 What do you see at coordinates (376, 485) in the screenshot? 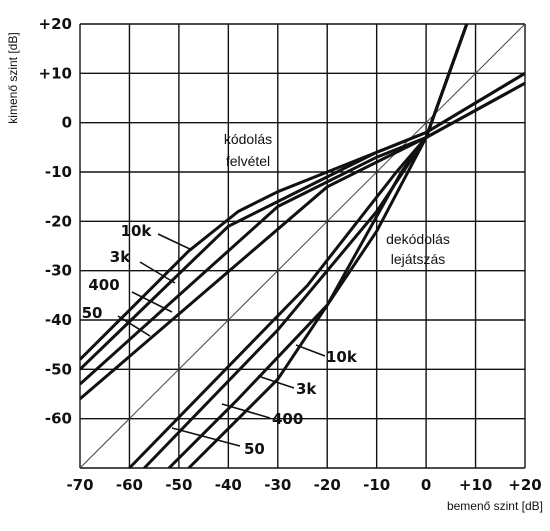
I see `x-tick-label: -10` at bounding box center [376, 485].